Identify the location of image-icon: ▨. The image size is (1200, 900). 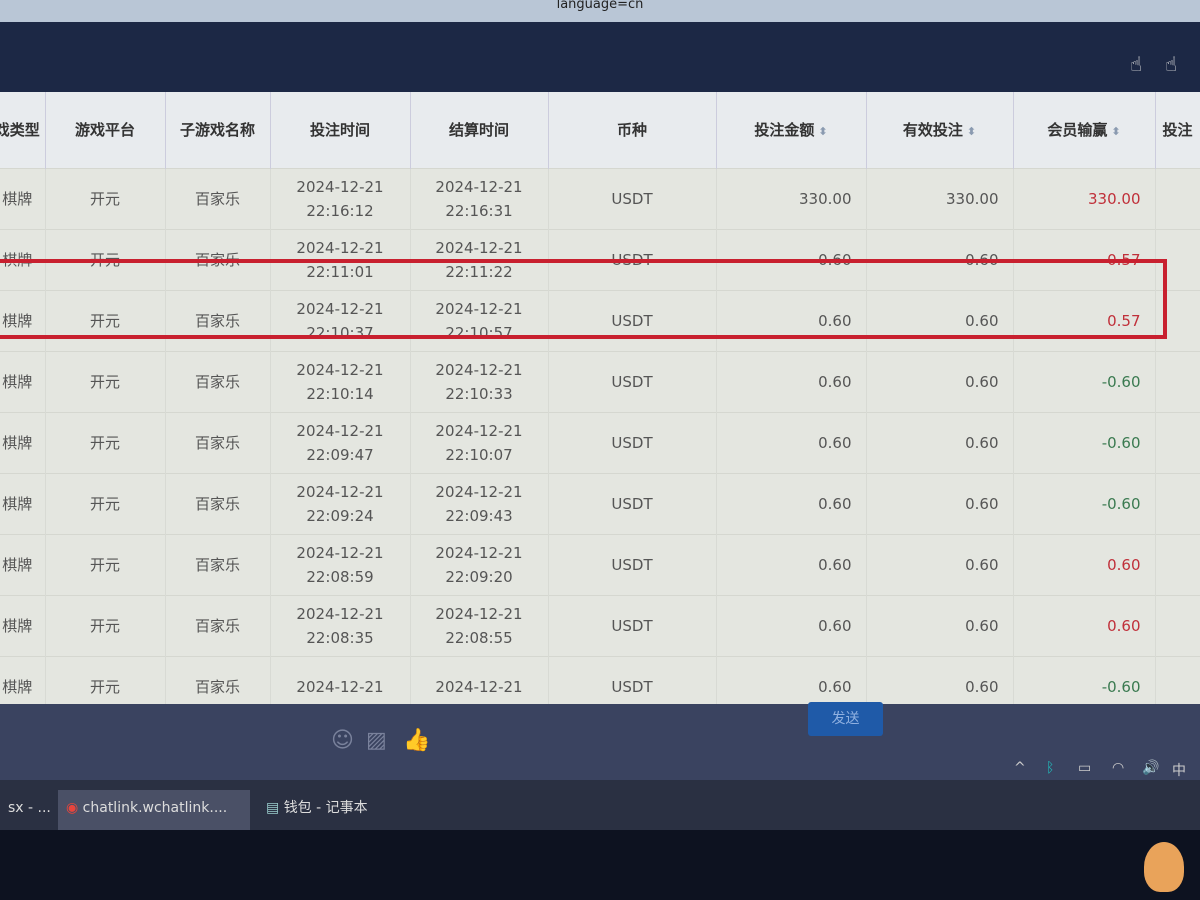
(376, 740).